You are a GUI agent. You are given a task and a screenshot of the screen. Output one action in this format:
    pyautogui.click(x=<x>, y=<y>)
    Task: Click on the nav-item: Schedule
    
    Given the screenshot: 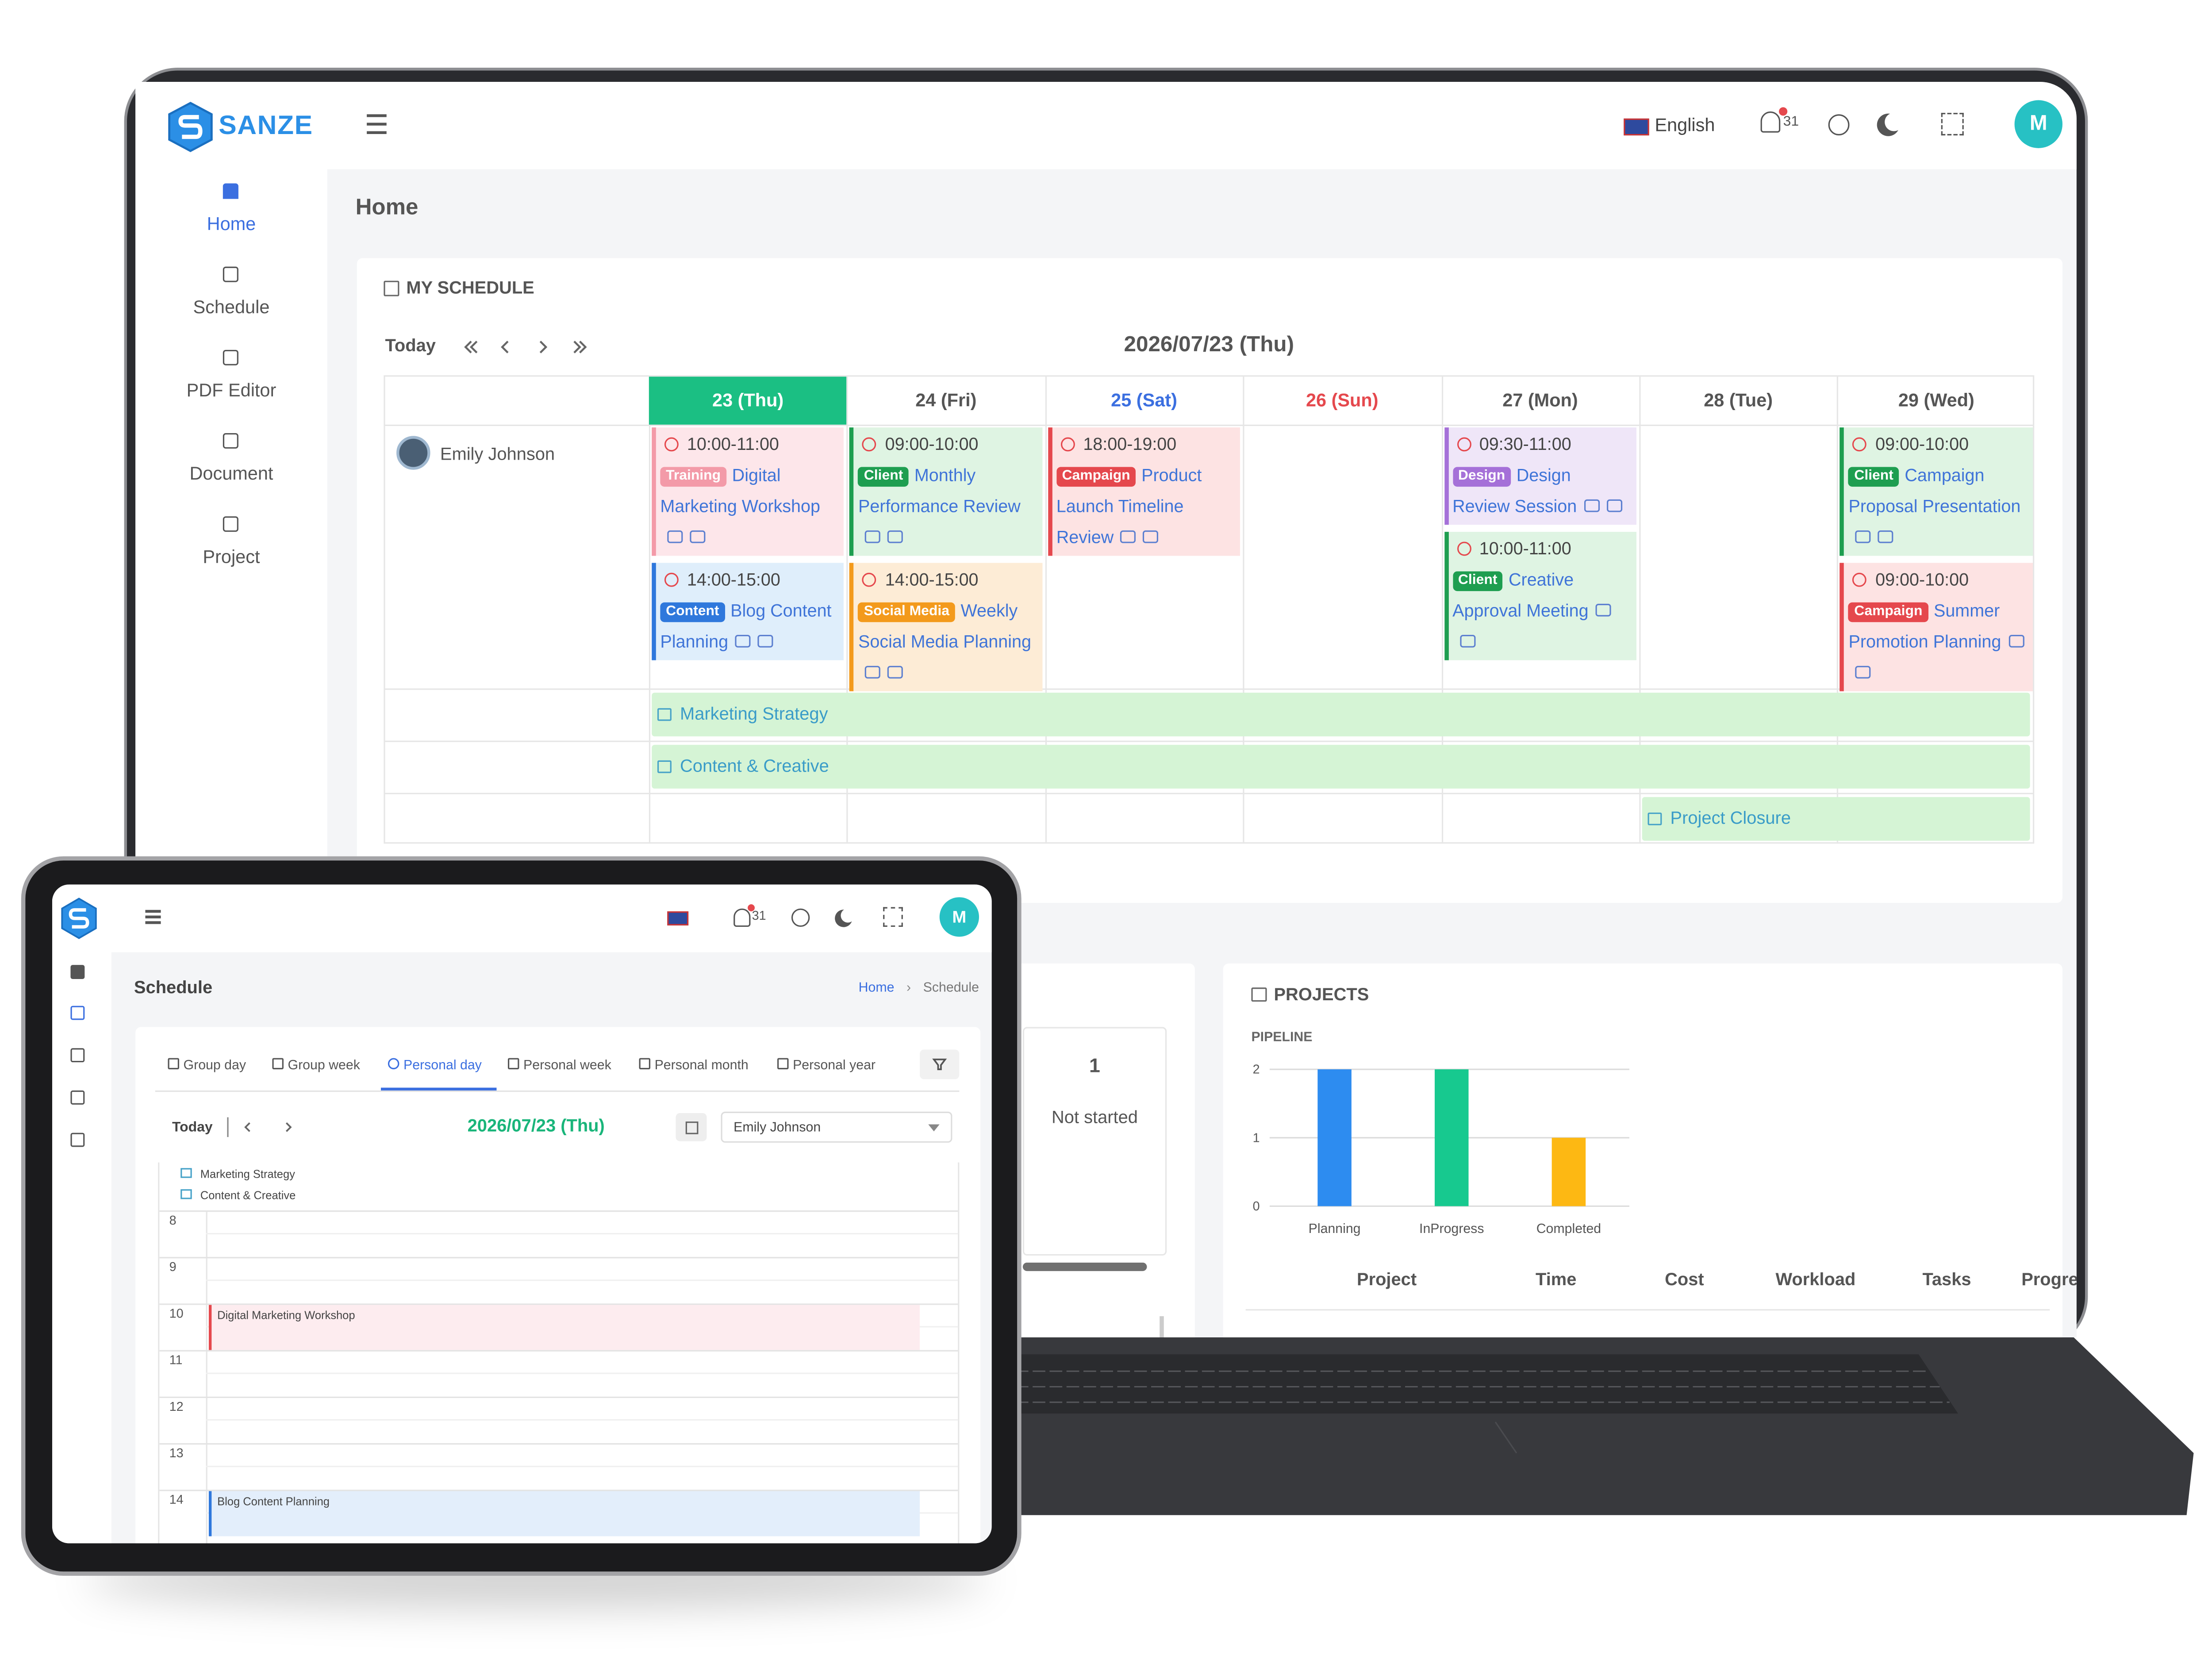 What is the action you would take?
    pyautogui.click(x=231, y=294)
    